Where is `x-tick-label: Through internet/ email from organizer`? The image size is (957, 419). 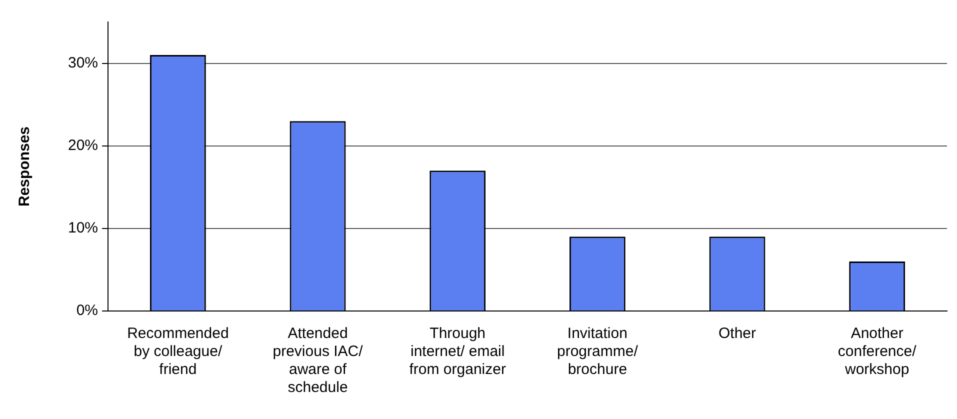
x-tick-label: Through internet/ email from organizer is located at coordinates (457, 351).